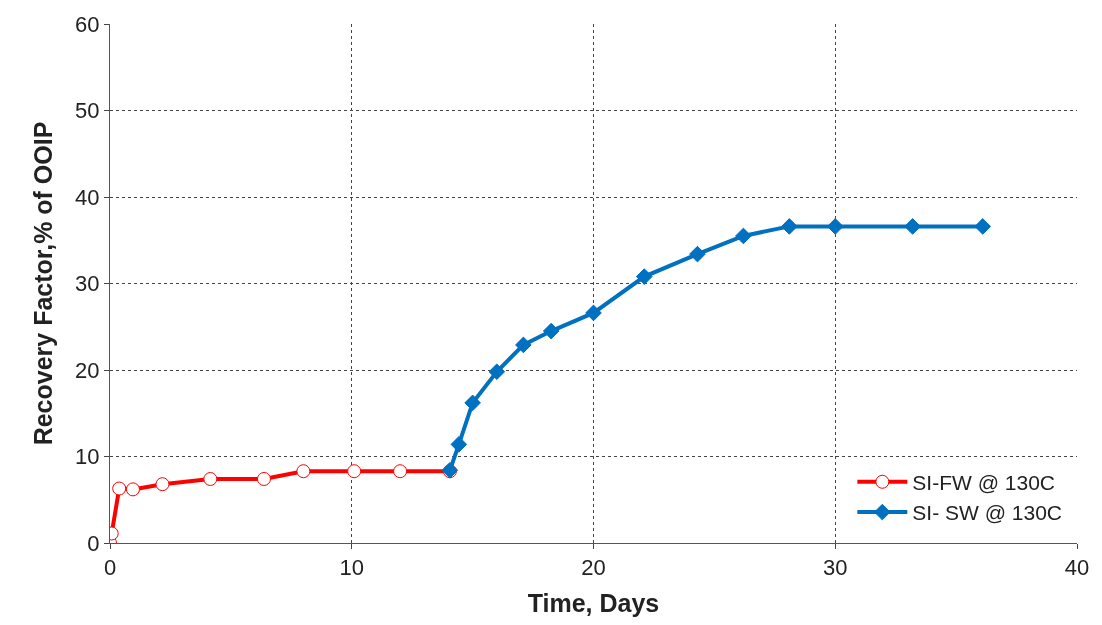 Image resolution: width=1102 pixels, height=625 pixels. I want to click on y-tick-label: 60, so click(87, 24).